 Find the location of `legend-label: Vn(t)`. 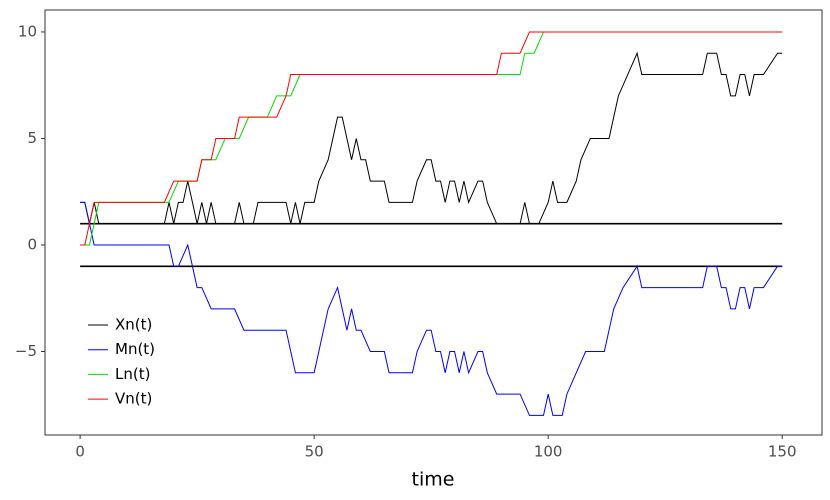

legend-label: Vn(t) is located at coordinates (133, 399).